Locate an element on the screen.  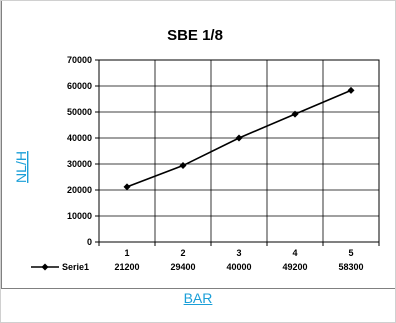
chart-title: SBE 1/8 is located at coordinates (195, 35).